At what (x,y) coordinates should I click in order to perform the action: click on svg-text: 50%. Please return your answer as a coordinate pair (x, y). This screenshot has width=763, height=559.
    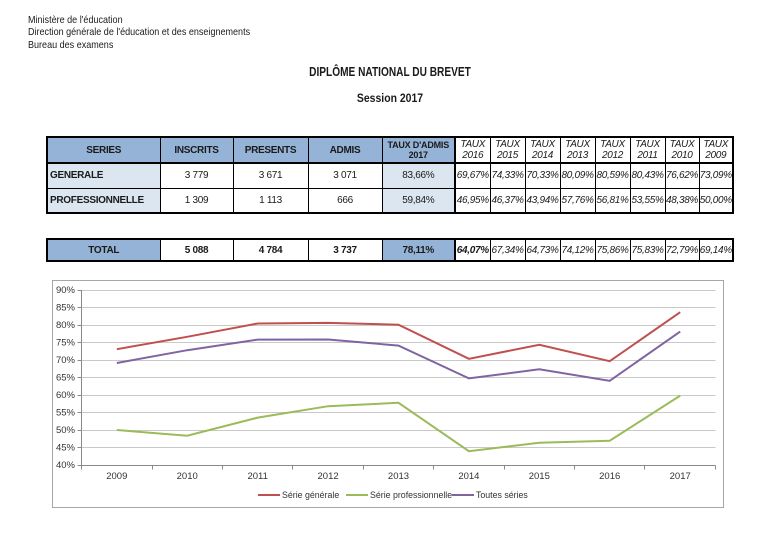
    Looking at the image, I should click on (66, 430).